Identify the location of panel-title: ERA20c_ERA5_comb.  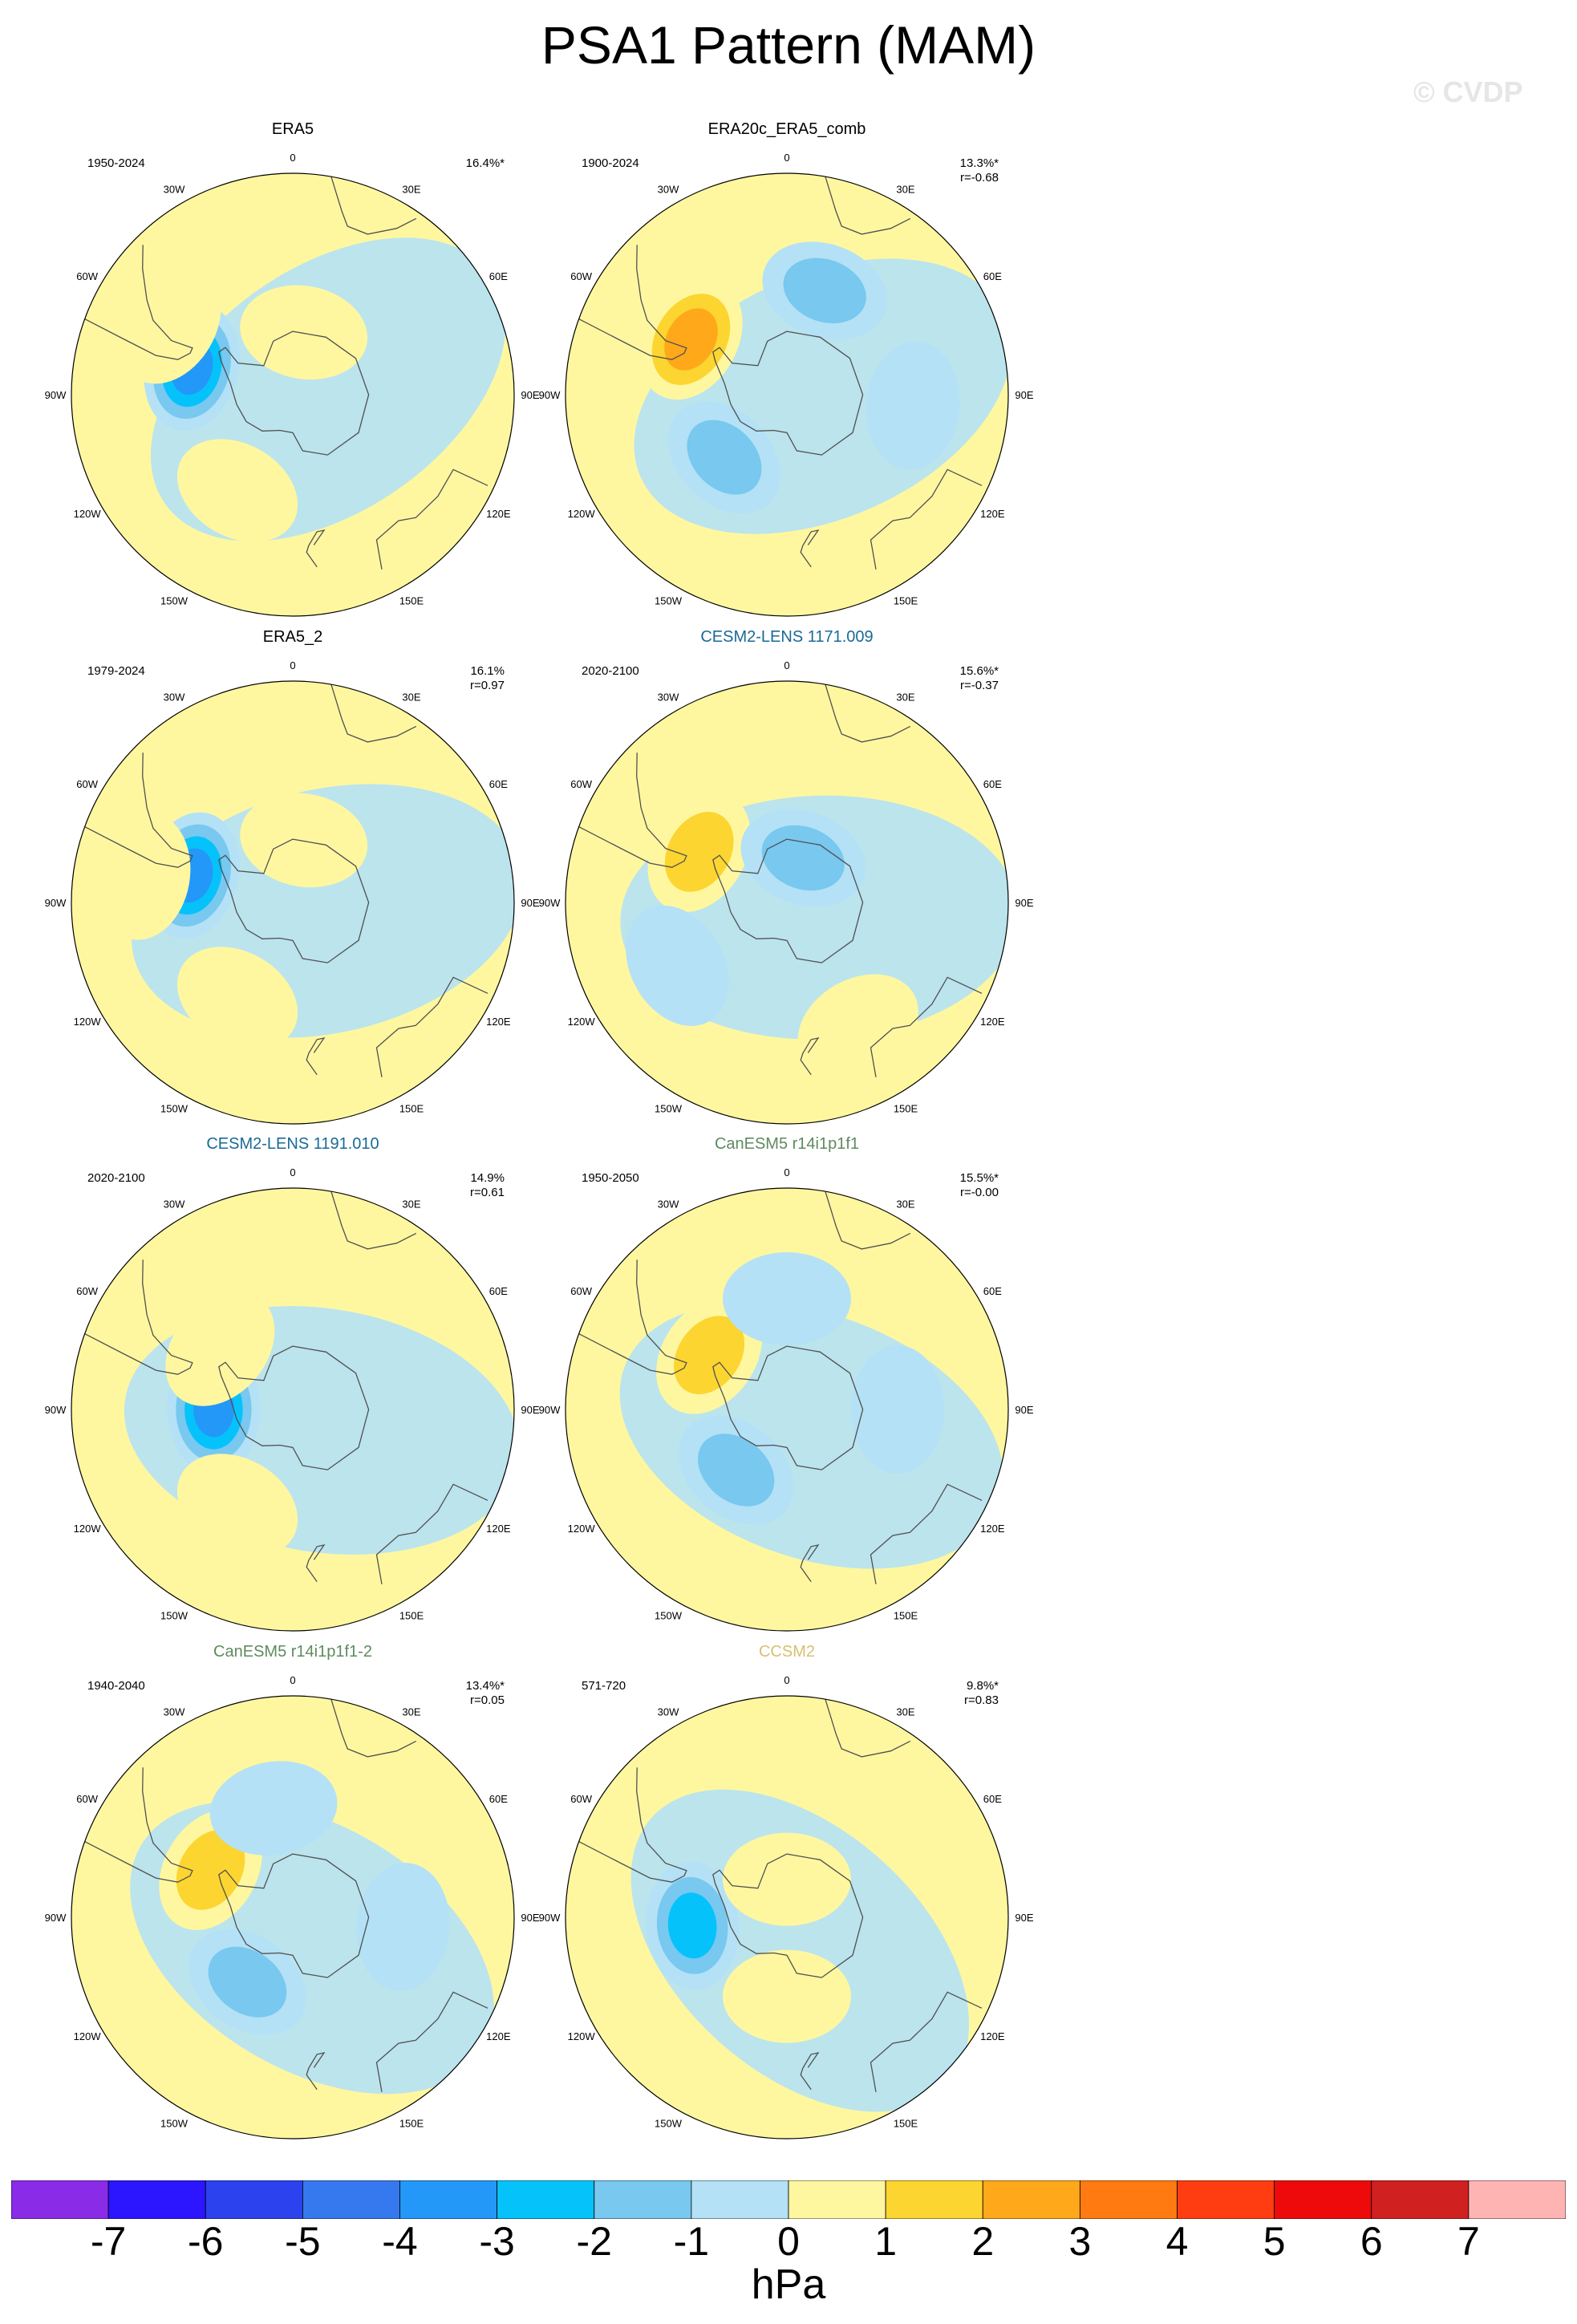
(786, 129).